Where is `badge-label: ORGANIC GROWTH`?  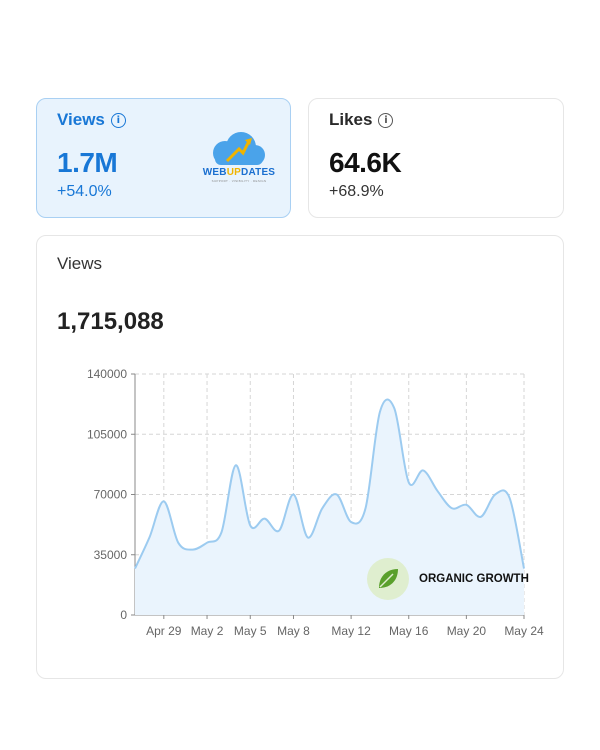 badge-label: ORGANIC GROWTH is located at coordinates (474, 579).